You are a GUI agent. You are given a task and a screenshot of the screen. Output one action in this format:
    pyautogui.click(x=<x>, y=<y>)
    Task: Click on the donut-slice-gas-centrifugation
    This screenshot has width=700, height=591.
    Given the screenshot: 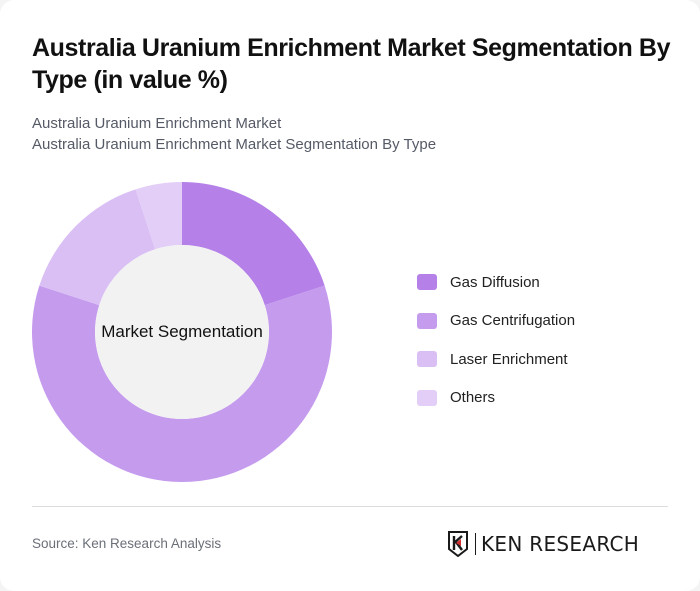 What is the action you would take?
    pyautogui.click(x=182, y=383)
    